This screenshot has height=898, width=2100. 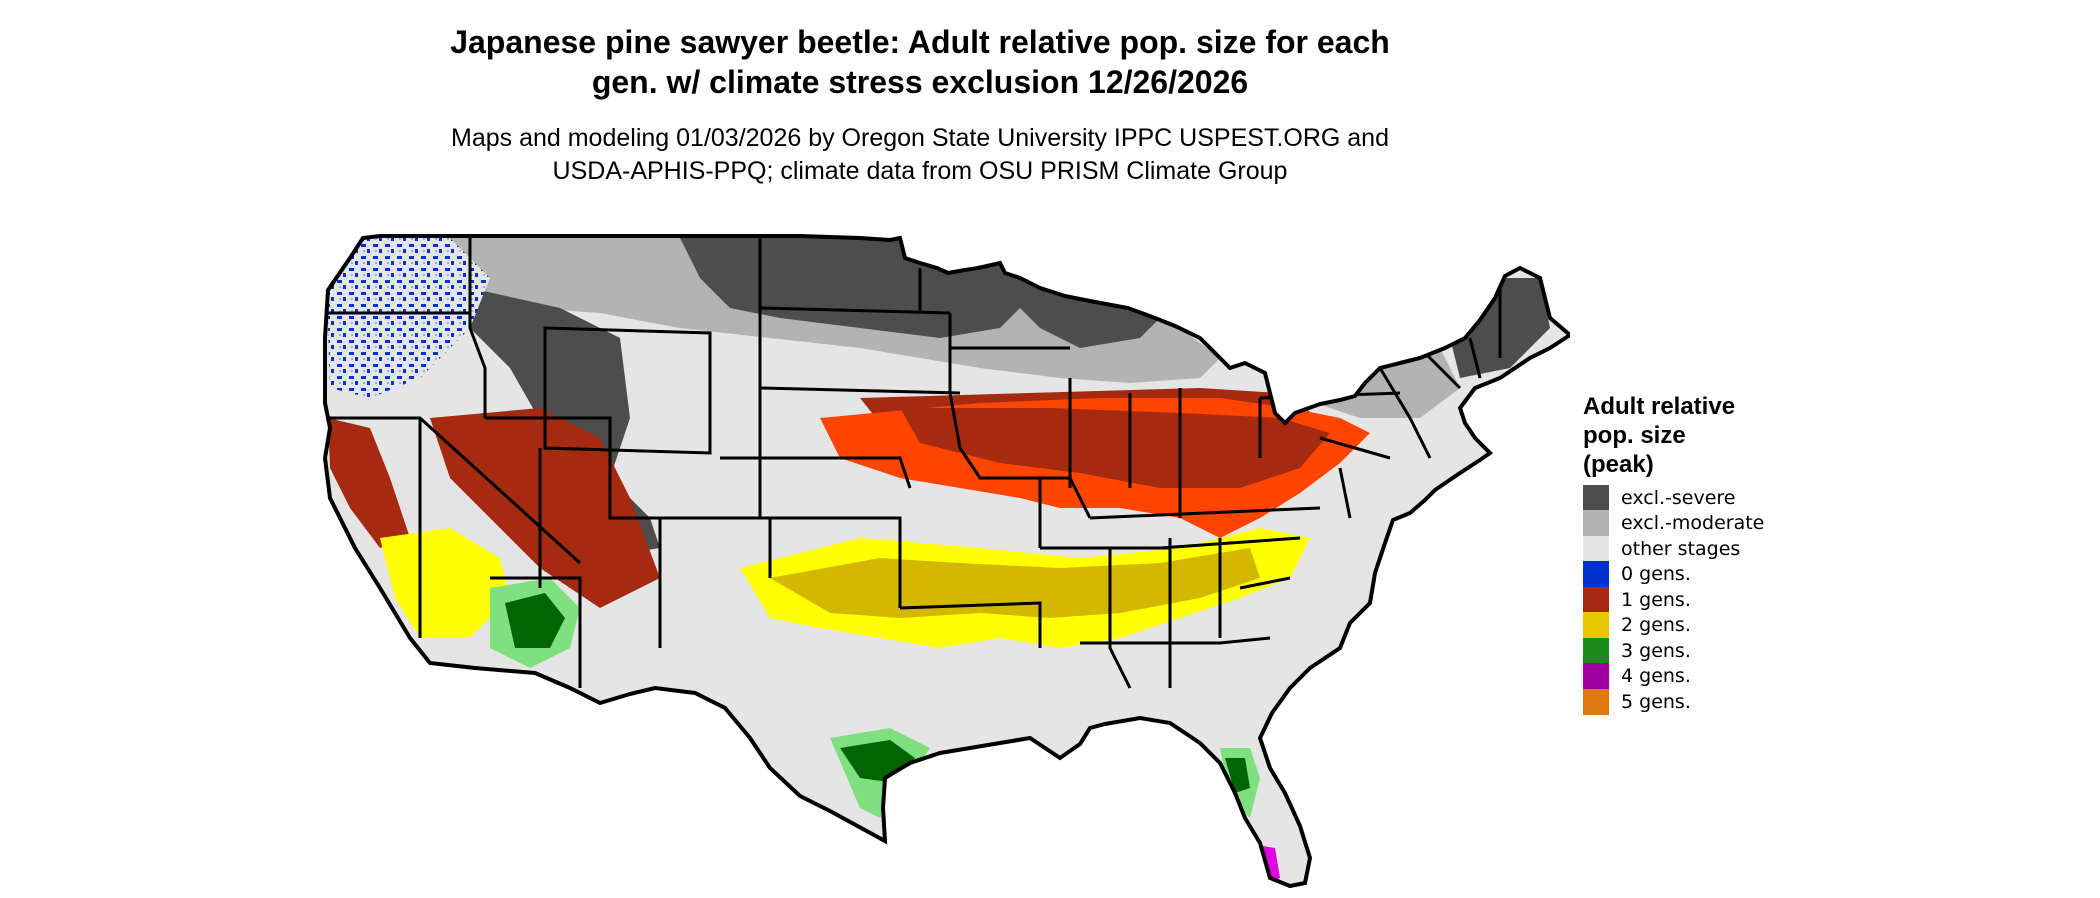 I want to click on legend-label: 1 gens., so click(x=1656, y=599).